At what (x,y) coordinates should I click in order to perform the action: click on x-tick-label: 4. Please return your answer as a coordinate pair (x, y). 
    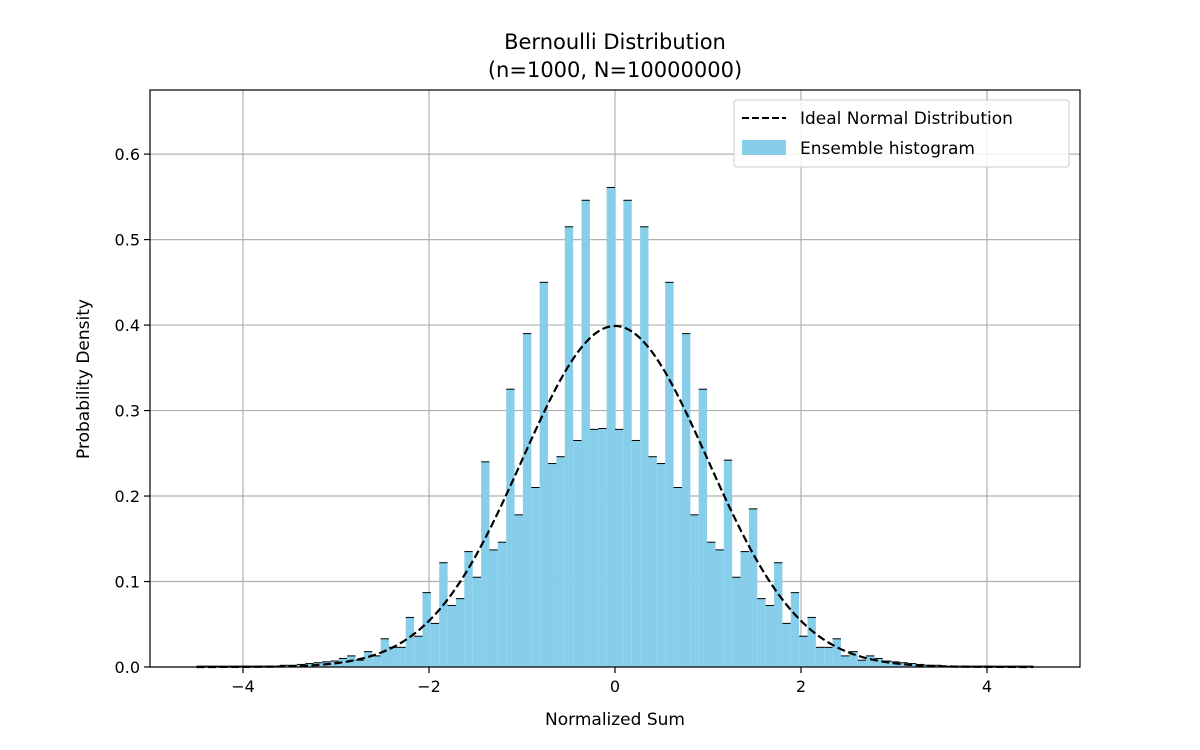
    Looking at the image, I should click on (987, 686).